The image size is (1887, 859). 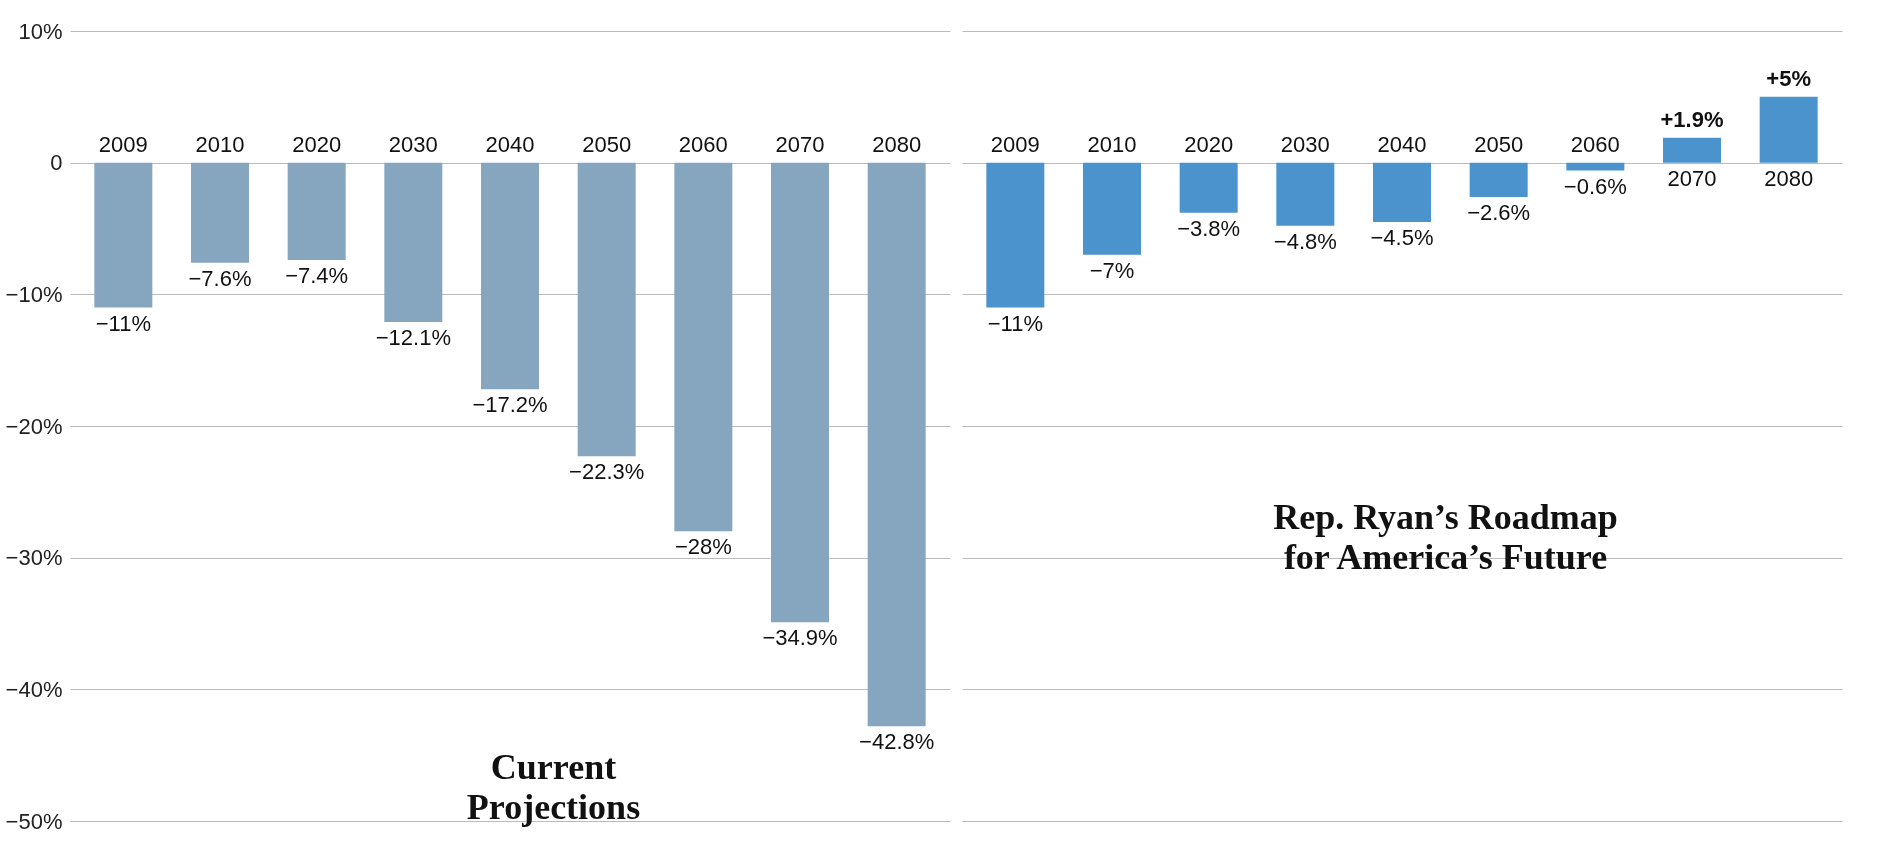 What do you see at coordinates (1445, 537) in the screenshot?
I see `annotation: Rep. Ryan’s Roadmap for America’s Future` at bounding box center [1445, 537].